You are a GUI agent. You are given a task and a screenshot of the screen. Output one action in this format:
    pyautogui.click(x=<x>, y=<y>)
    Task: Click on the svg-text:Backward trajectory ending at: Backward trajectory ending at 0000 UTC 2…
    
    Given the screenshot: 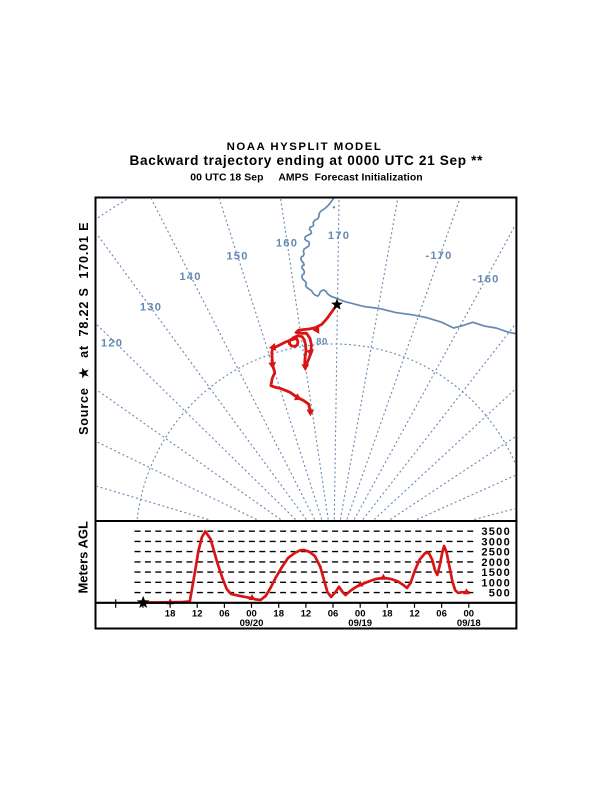 What is the action you would take?
    pyautogui.click(x=307, y=160)
    